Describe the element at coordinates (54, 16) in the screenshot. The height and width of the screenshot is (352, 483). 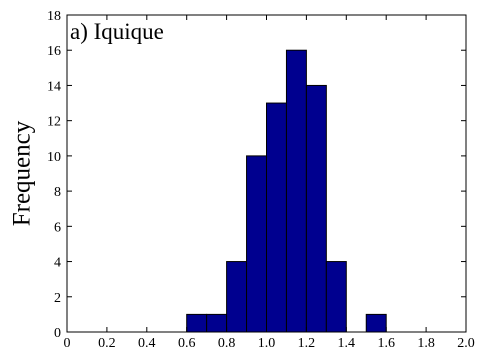
I see `y-tick-label: 18` at that location.